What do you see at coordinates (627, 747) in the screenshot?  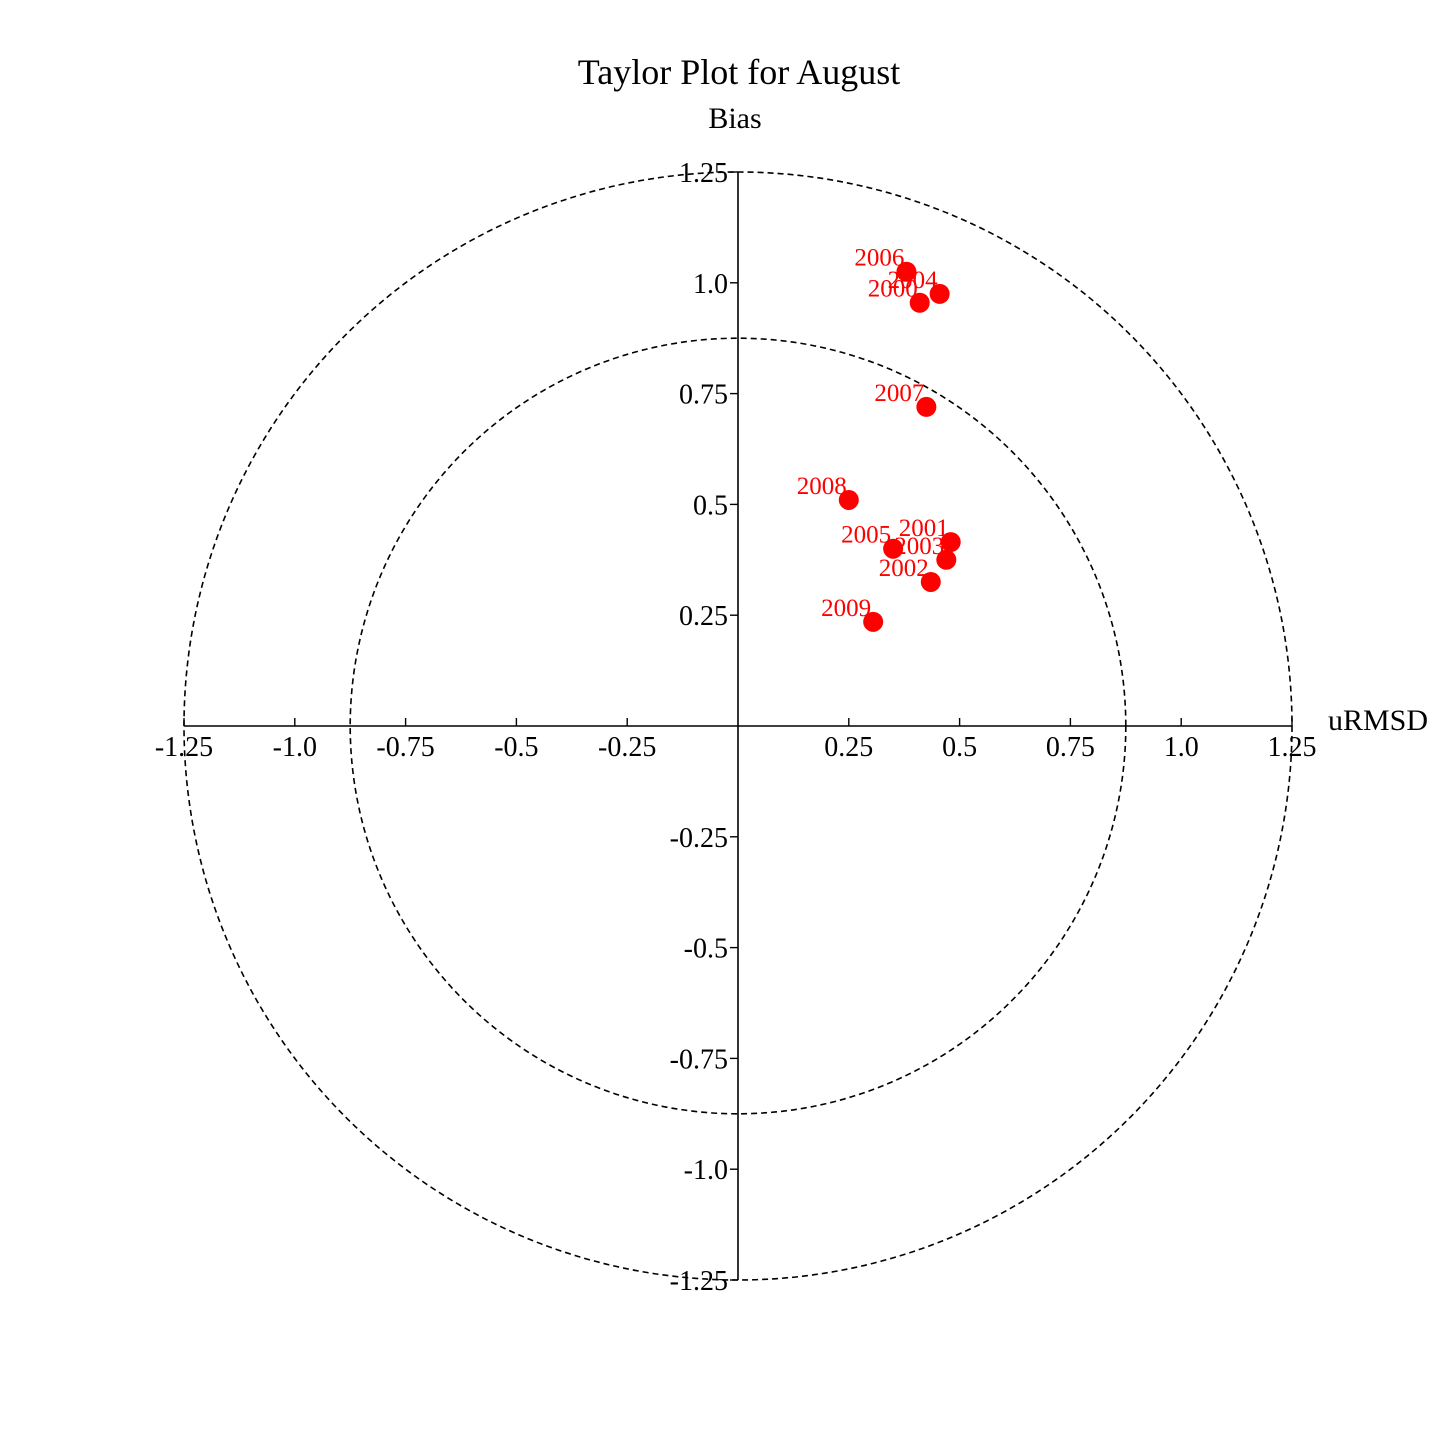 I see `x-tick-label: -0.25` at bounding box center [627, 747].